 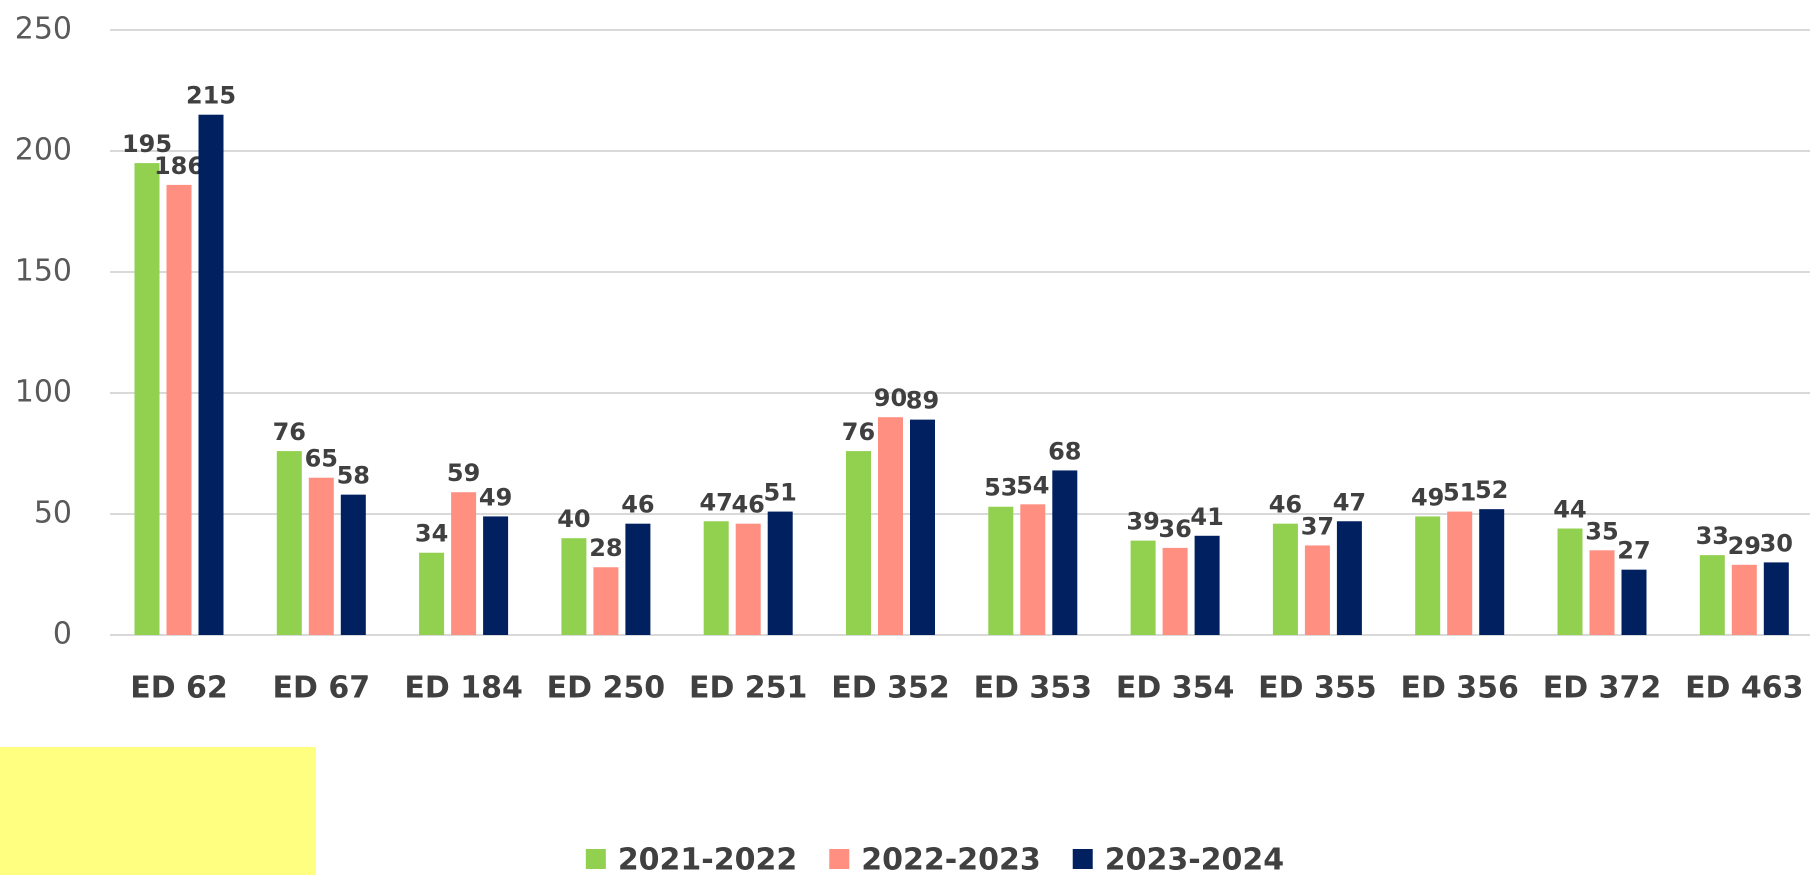 What do you see at coordinates (62, 634) in the screenshot?
I see `y-tick-label: 0` at bounding box center [62, 634].